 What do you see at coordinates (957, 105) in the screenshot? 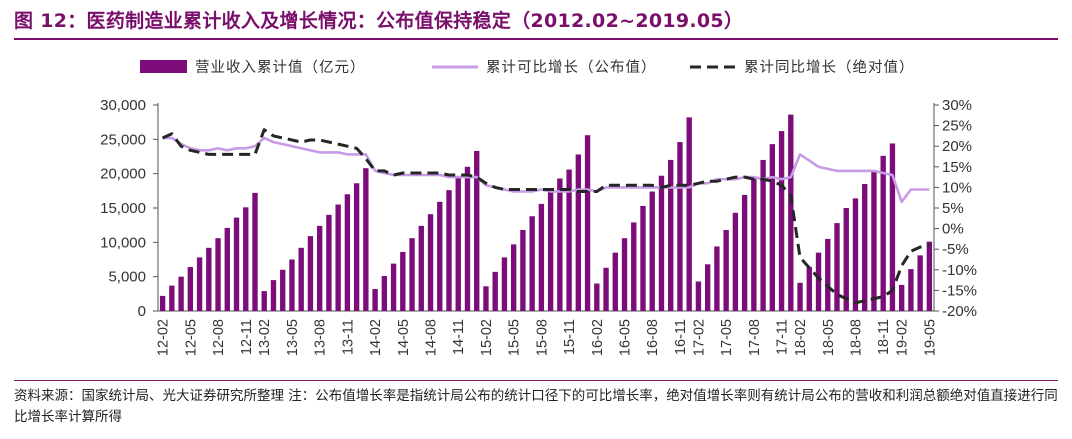
I see `y-right-tick-label: 30%` at bounding box center [957, 105].